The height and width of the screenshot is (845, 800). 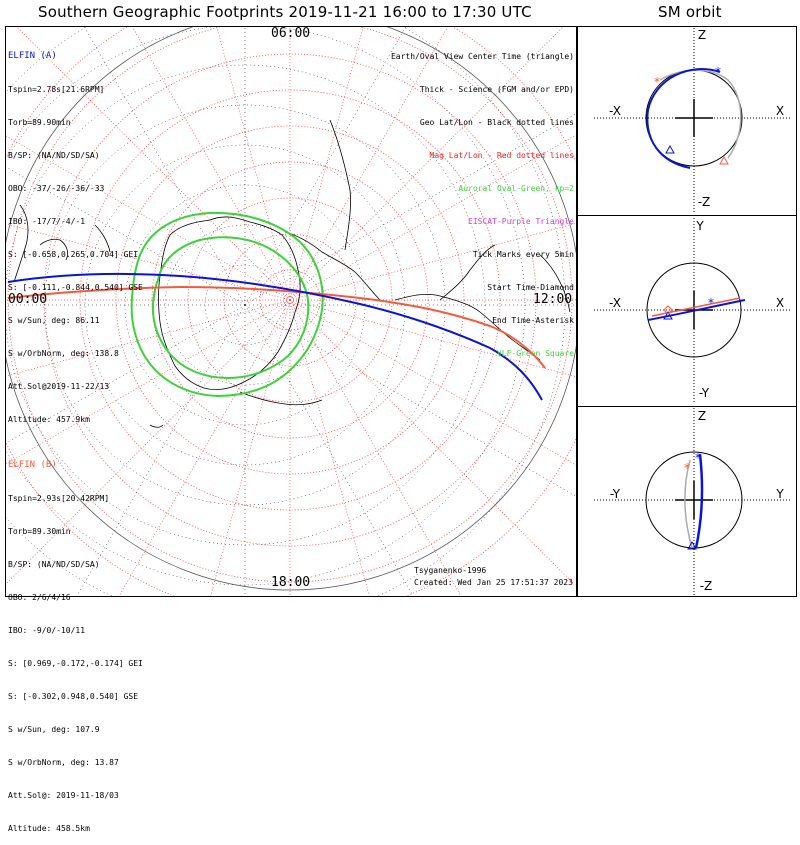 What do you see at coordinates (704, 393) in the screenshot?
I see `axis-label-bottom: -Y` at bounding box center [704, 393].